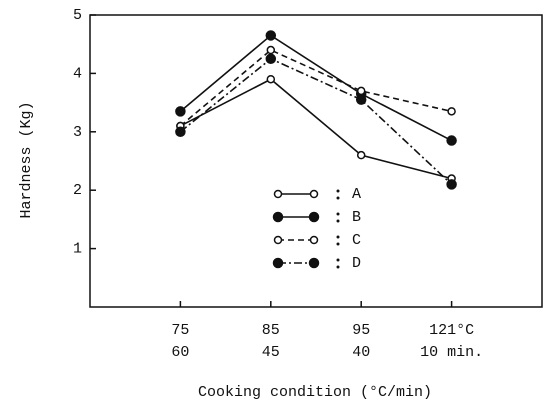  I want to click on y-axis-label: Hardness (Kg), so click(26, 159).